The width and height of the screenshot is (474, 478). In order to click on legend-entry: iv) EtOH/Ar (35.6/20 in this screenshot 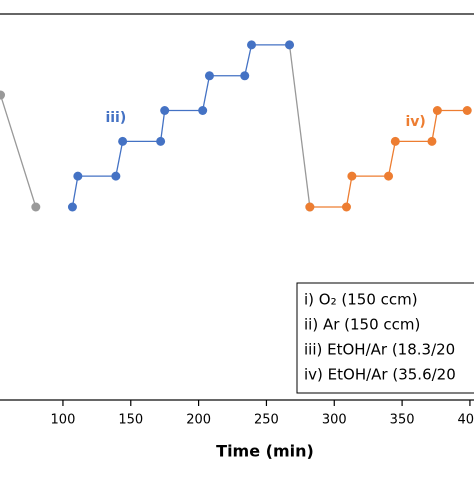, I will do `click(380, 375)`.